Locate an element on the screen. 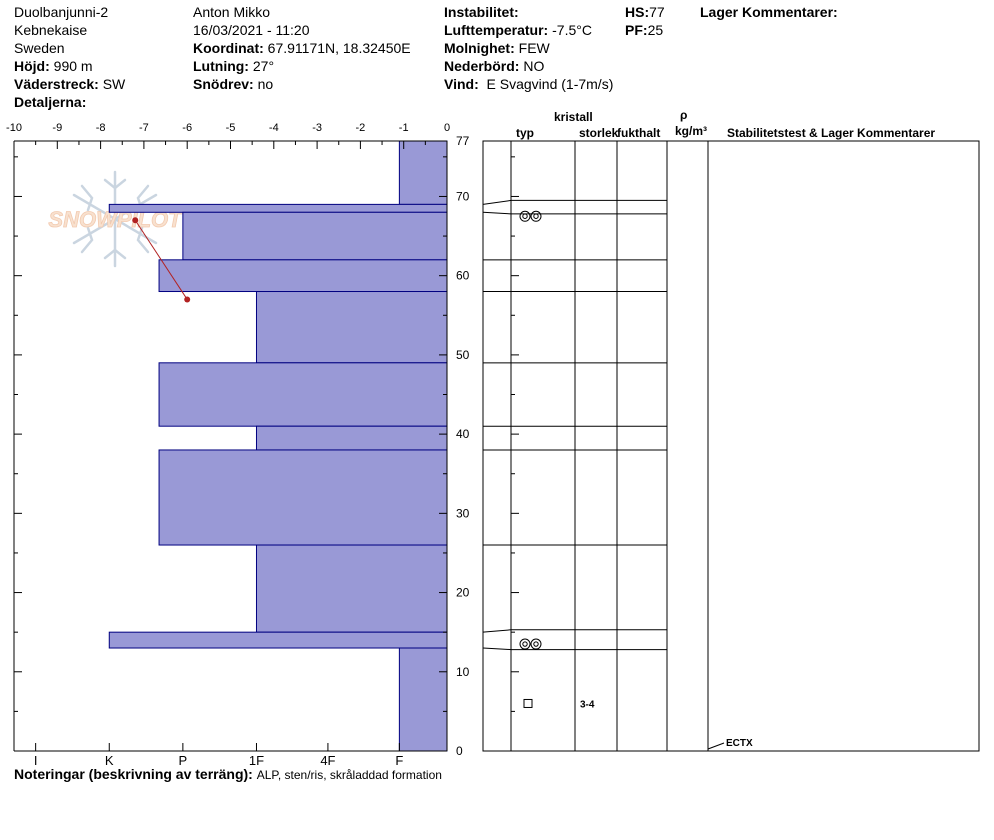 The height and width of the screenshot is (840, 994). hardness-label: F is located at coordinates (399, 760).